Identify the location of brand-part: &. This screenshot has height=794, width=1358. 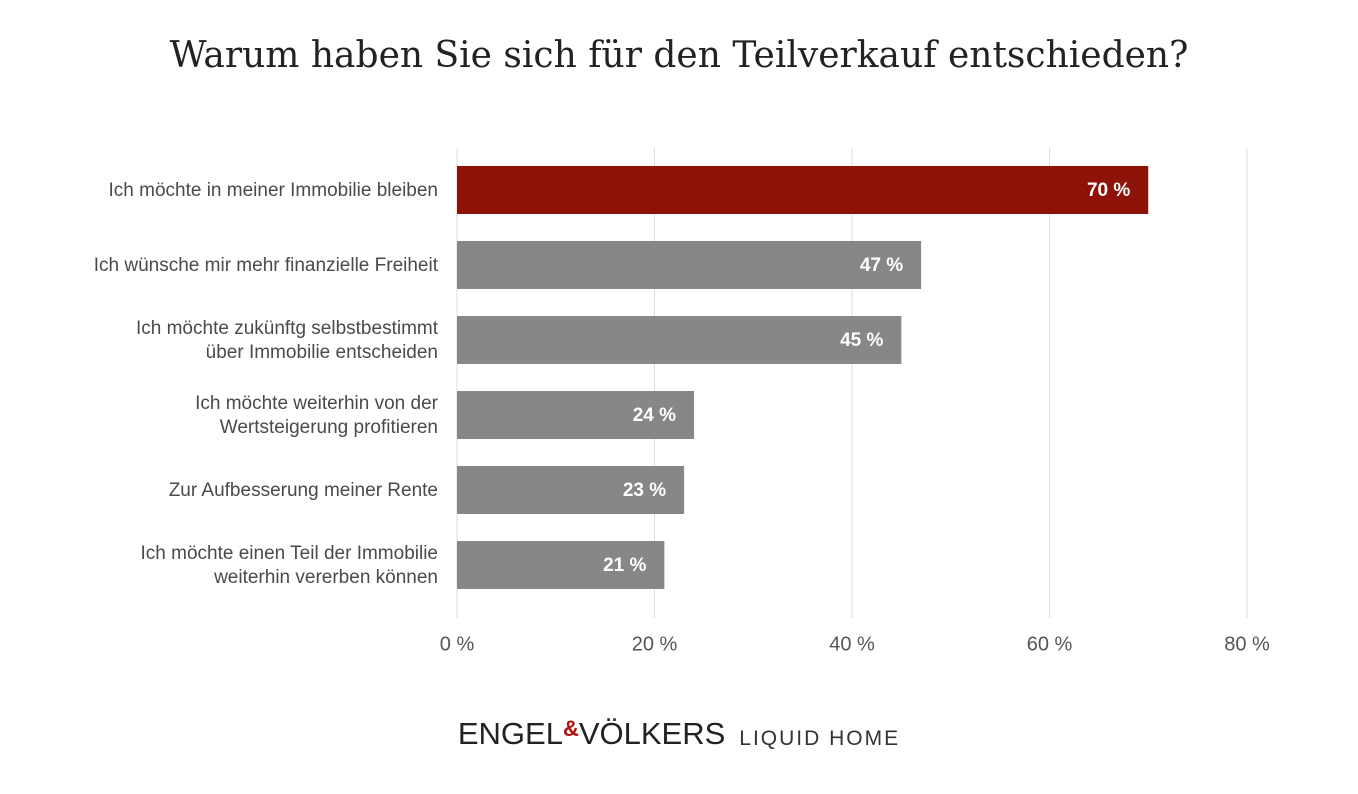
(571, 728).